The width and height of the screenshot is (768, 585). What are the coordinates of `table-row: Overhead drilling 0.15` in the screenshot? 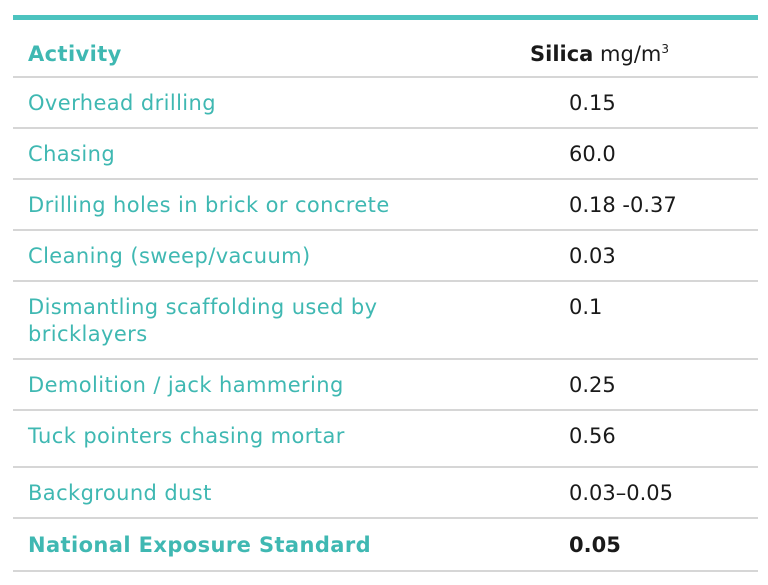 It's located at (385, 103).